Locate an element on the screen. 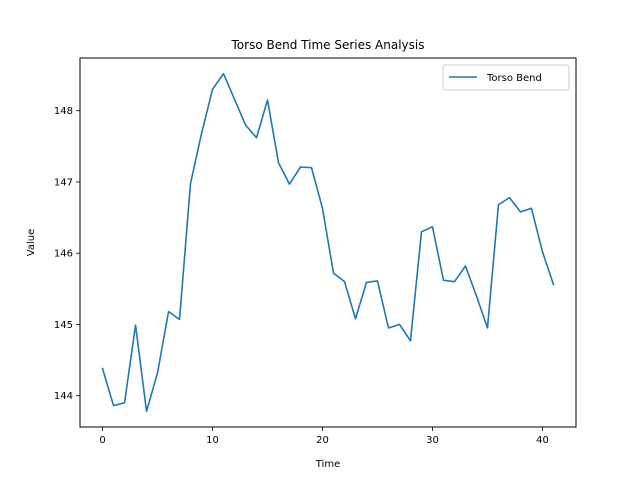  y-axis: 144 145 146 147 148 is located at coordinates (67, 254).